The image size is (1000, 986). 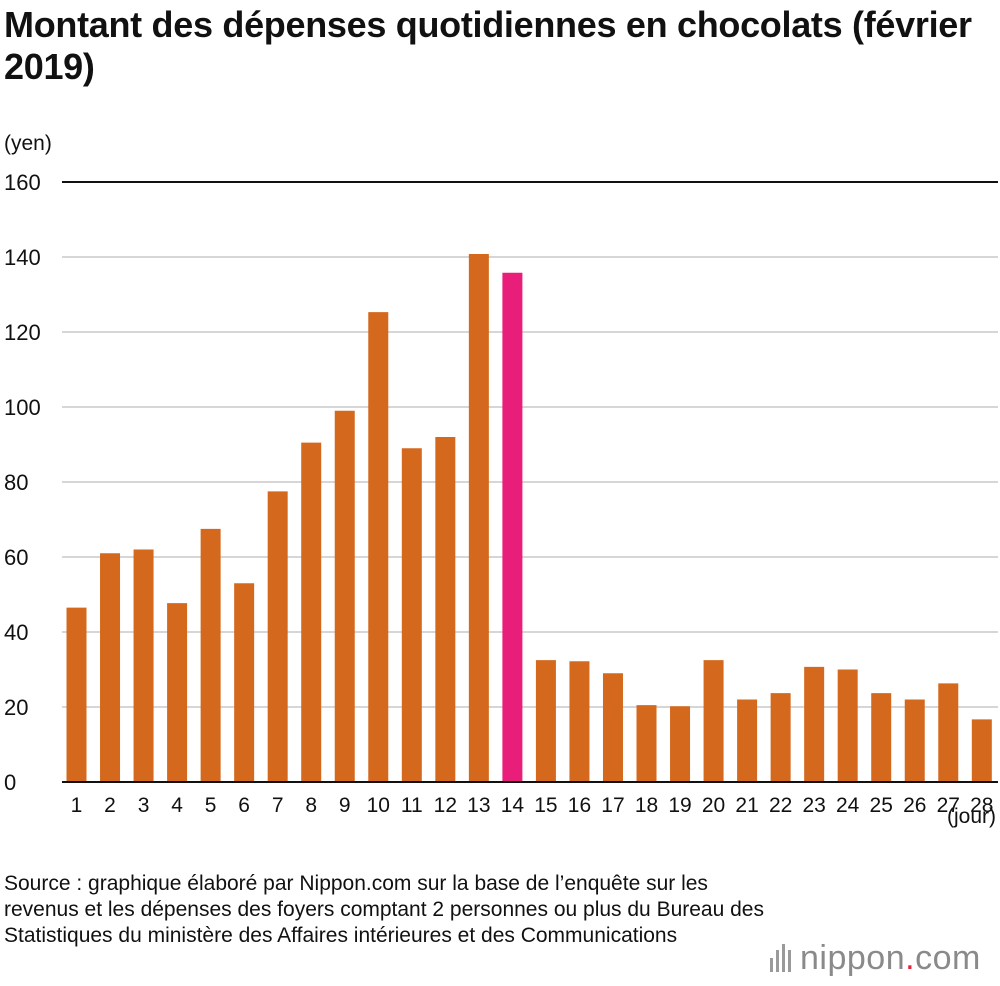 What do you see at coordinates (22, 407) in the screenshot?
I see `y-tick-label-100: 100` at bounding box center [22, 407].